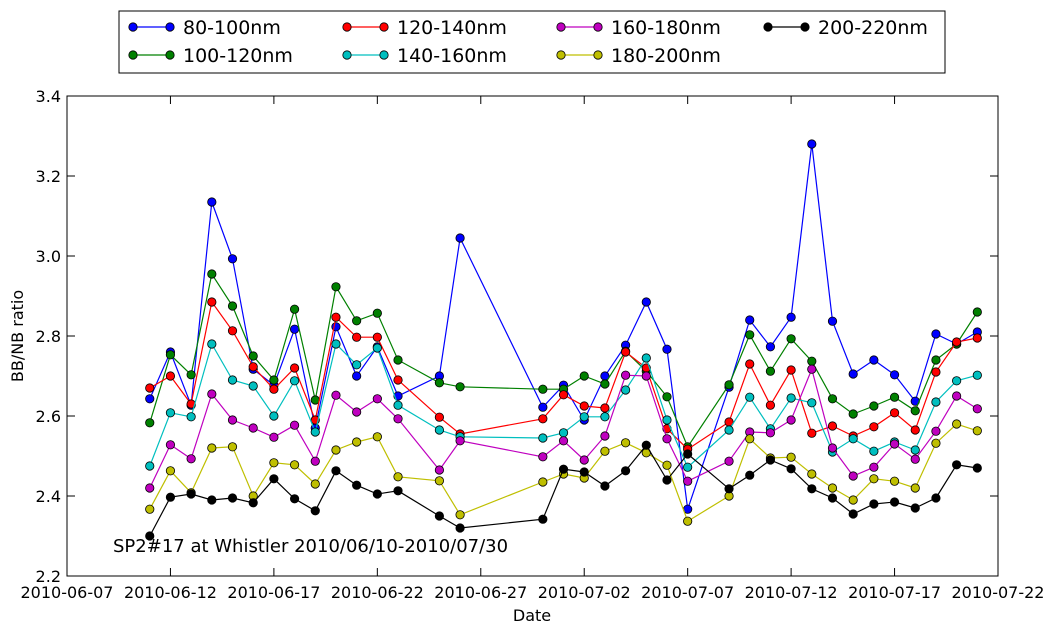 The image size is (1055, 634). I want to click on x-tick-label: 2010-06-27, so click(480, 592).